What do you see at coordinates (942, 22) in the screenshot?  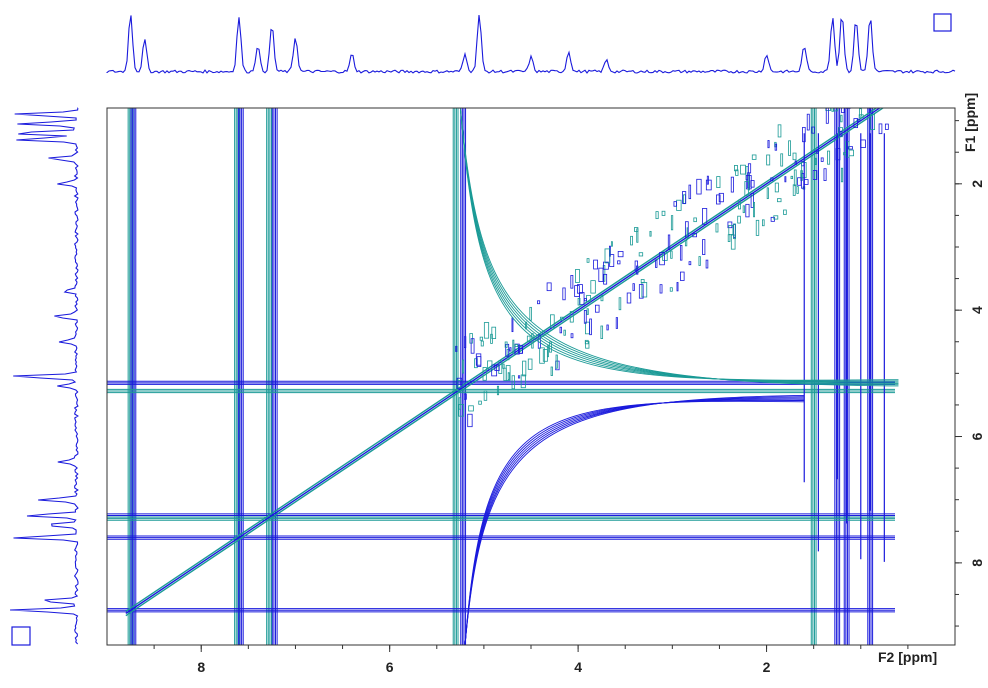 I see `top-projection-toggle-button` at bounding box center [942, 22].